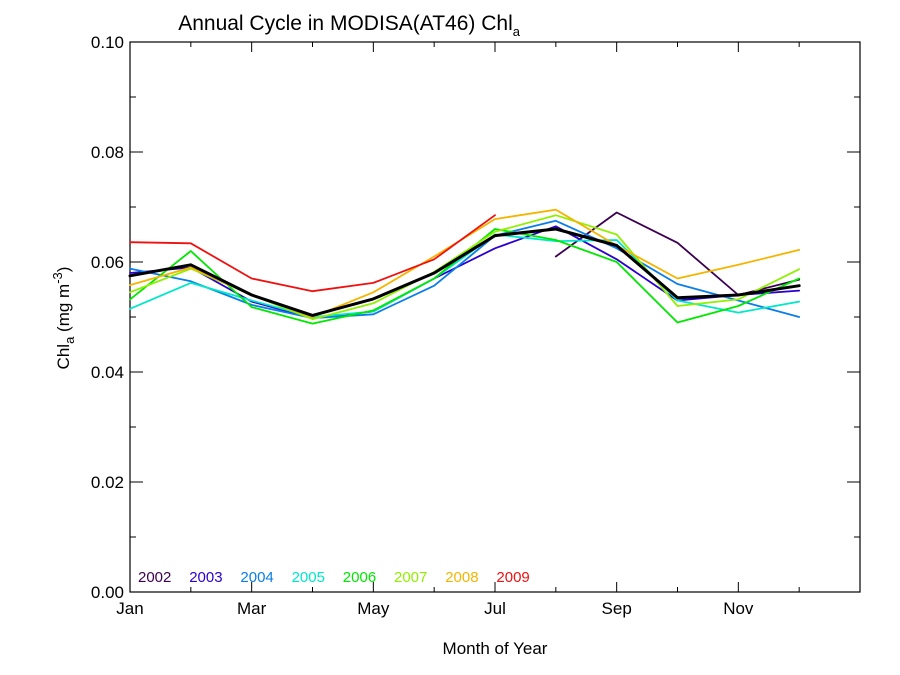 The width and height of the screenshot is (900, 675). Describe the element at coordinates (63, 310) in the screenshot. I see `y-axis-title-unit: (mg m` at that location.